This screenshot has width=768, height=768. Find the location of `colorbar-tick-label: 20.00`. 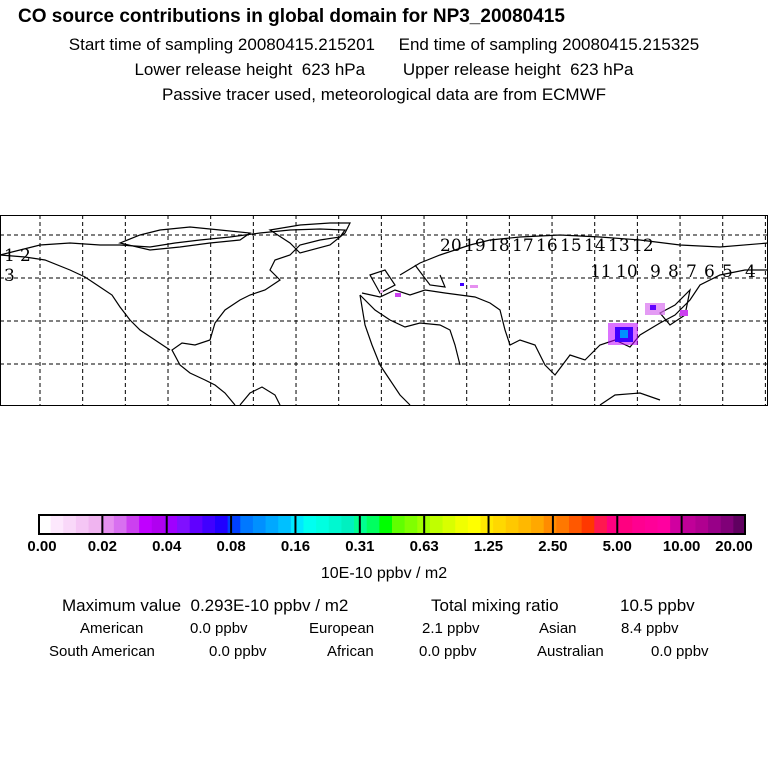

colorbar-tick-label: 20.00 is located at coordinates (734, 546).